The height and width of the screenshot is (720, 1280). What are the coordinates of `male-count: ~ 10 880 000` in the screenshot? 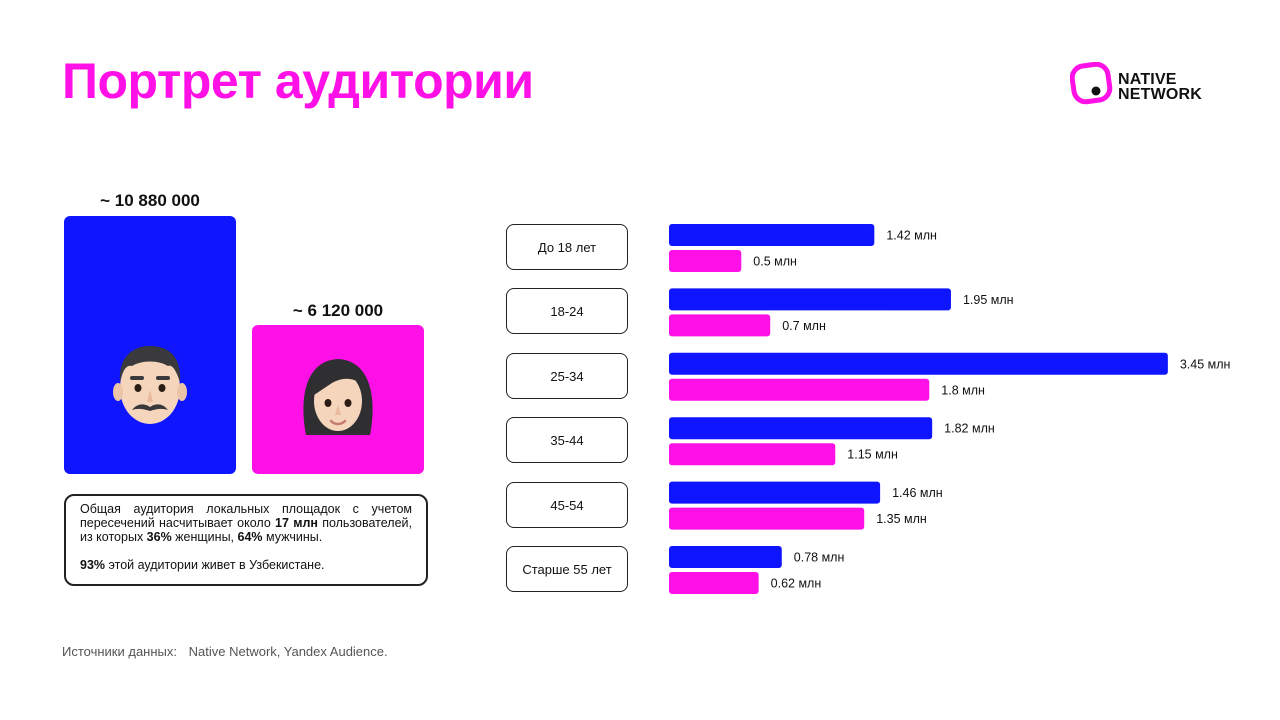 It's located at (150, 200).